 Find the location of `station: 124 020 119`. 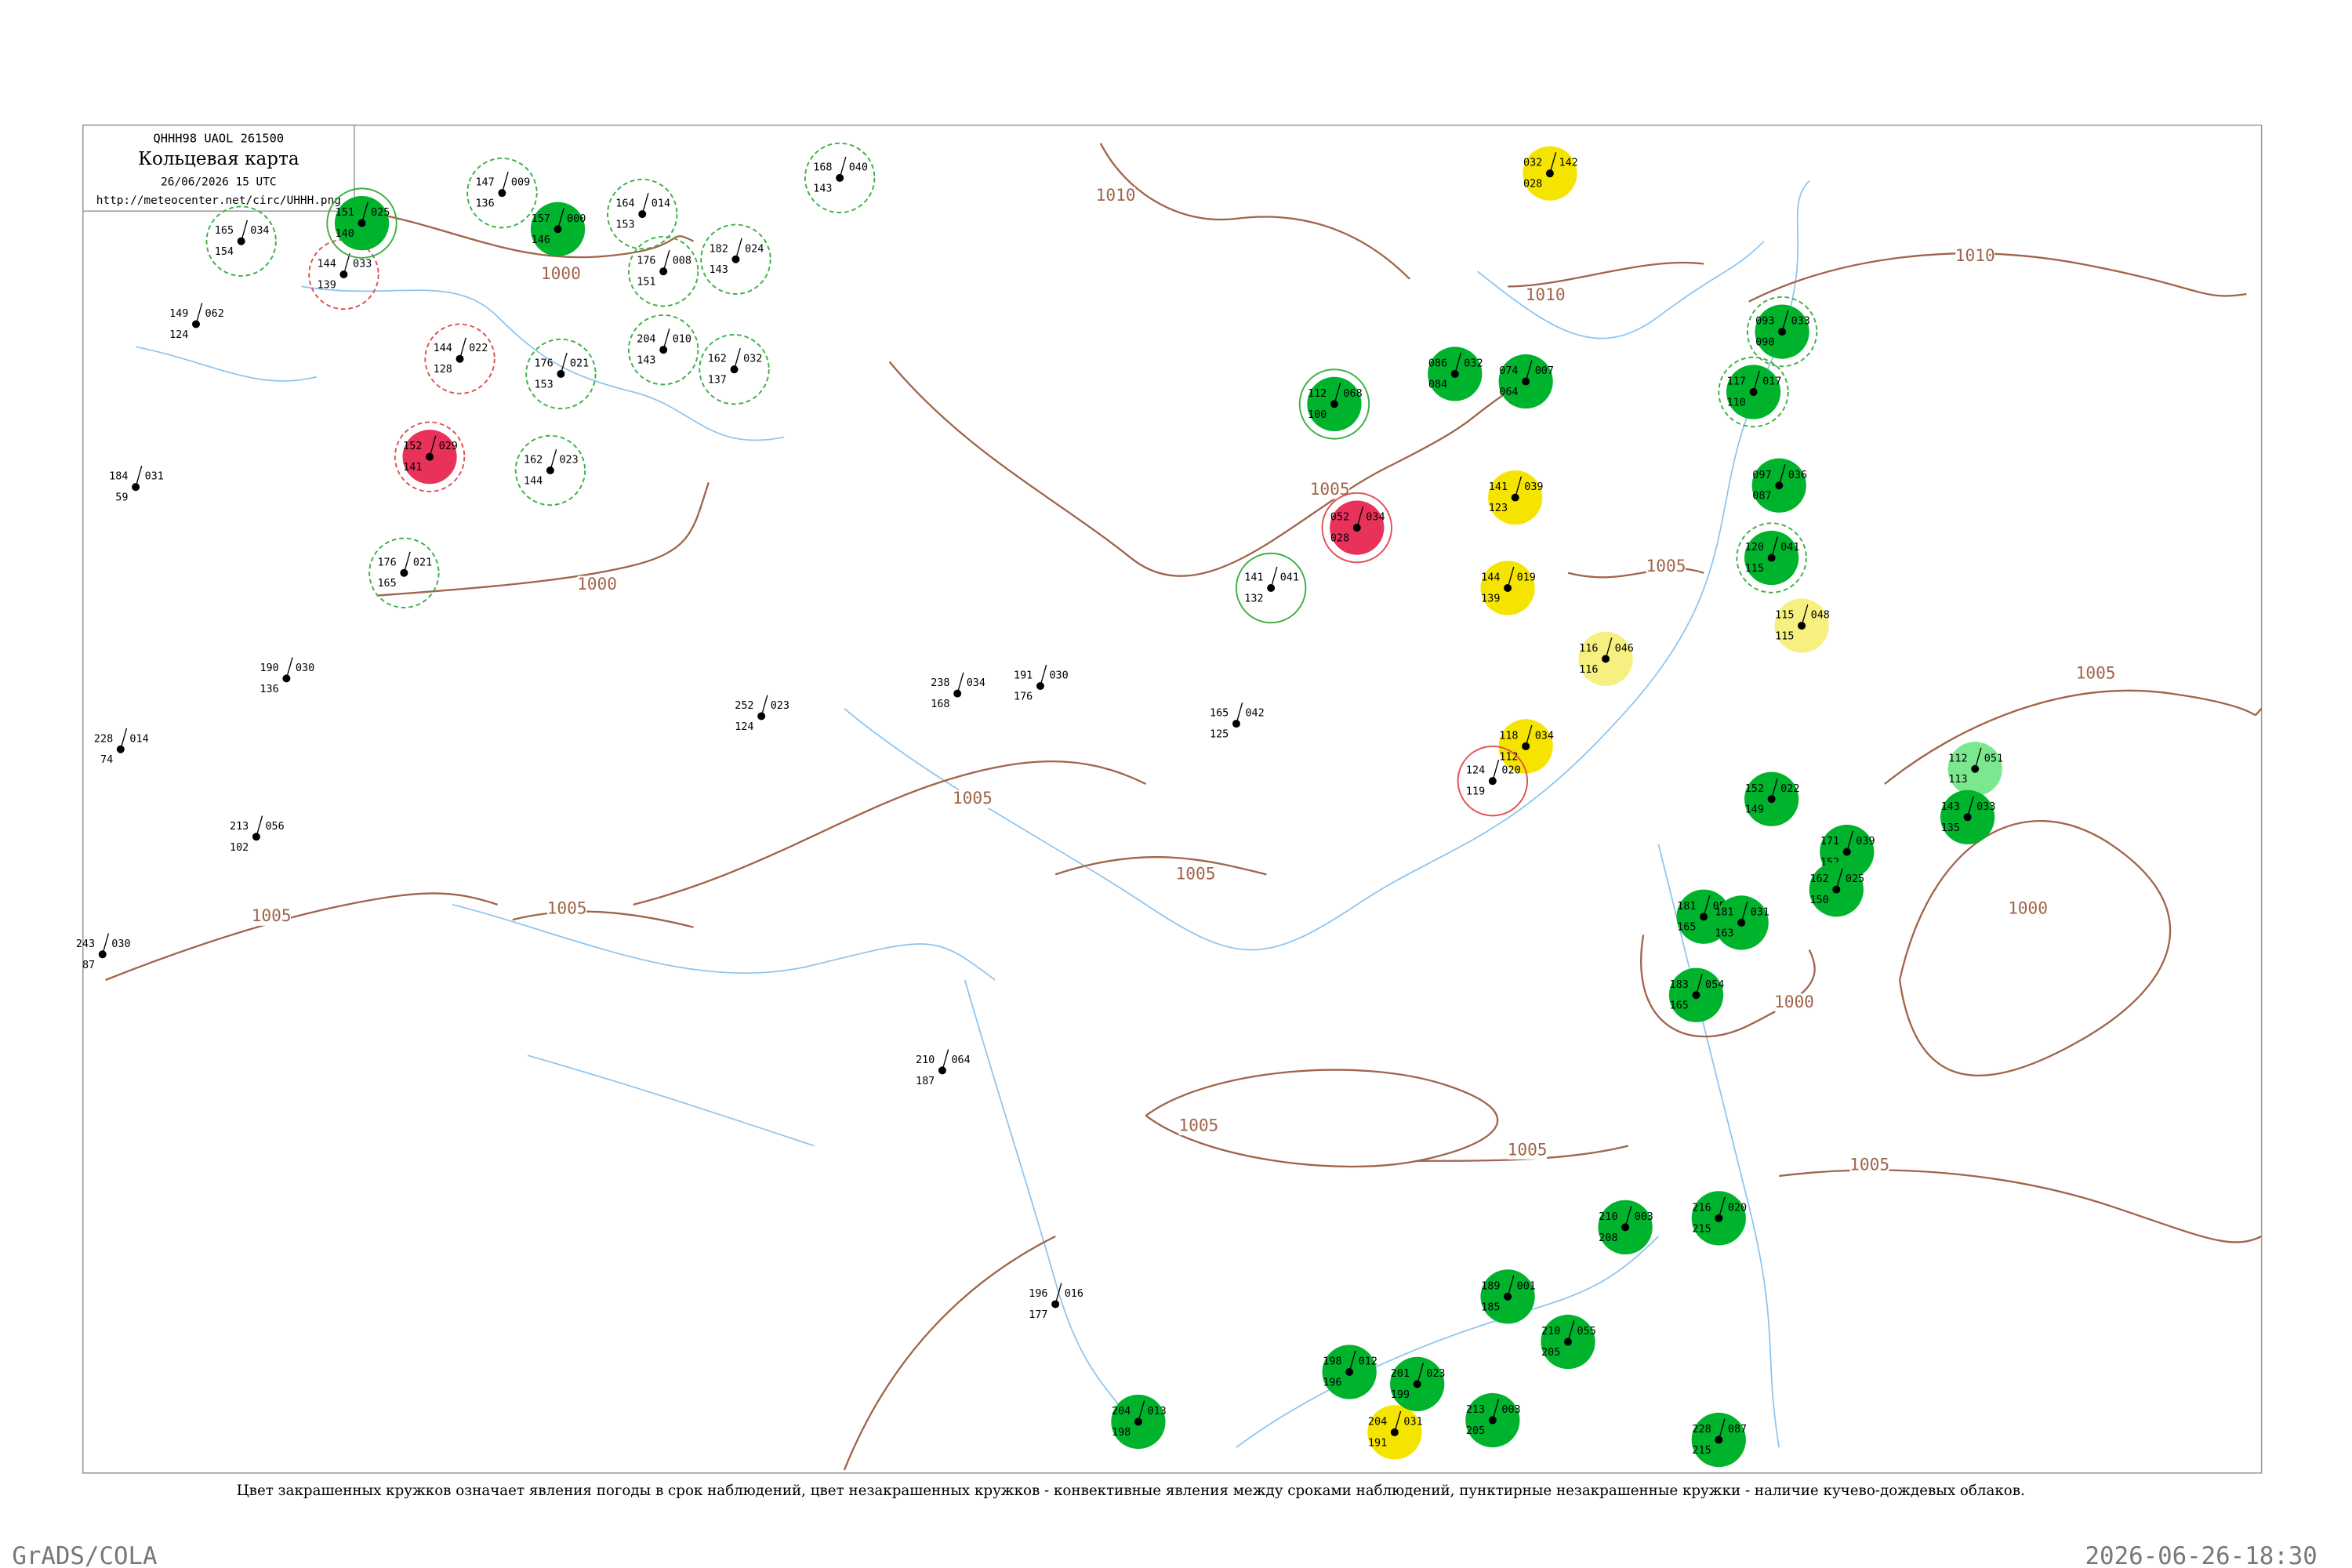

station: 124 020 119 is located at coordinates (1493, 781).